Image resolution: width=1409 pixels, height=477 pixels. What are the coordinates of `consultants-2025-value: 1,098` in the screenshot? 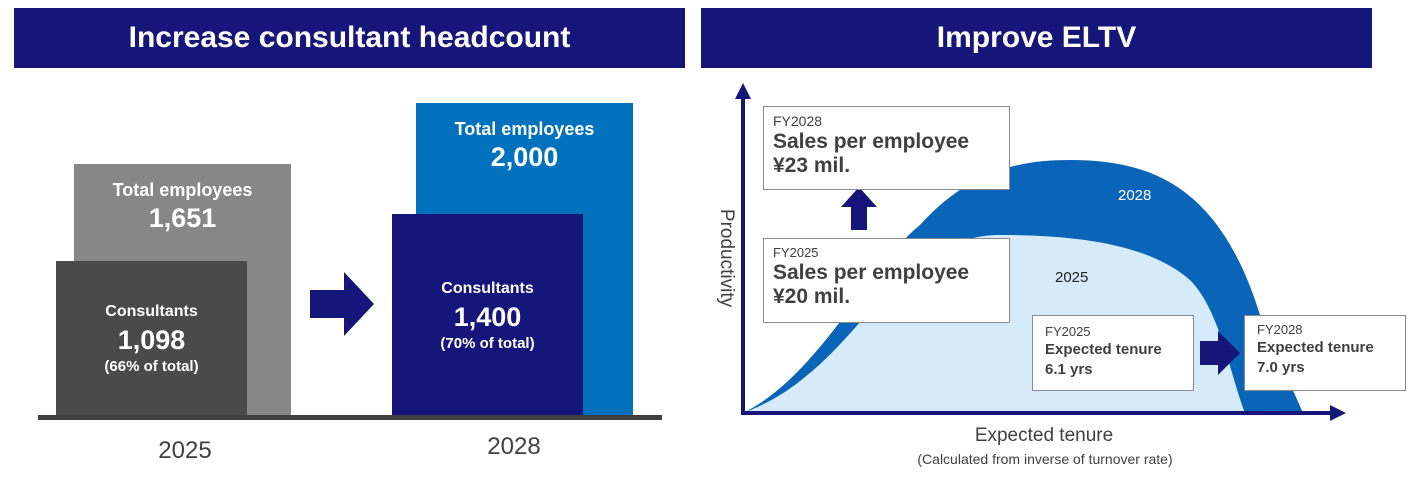 It's located at (151, 340).